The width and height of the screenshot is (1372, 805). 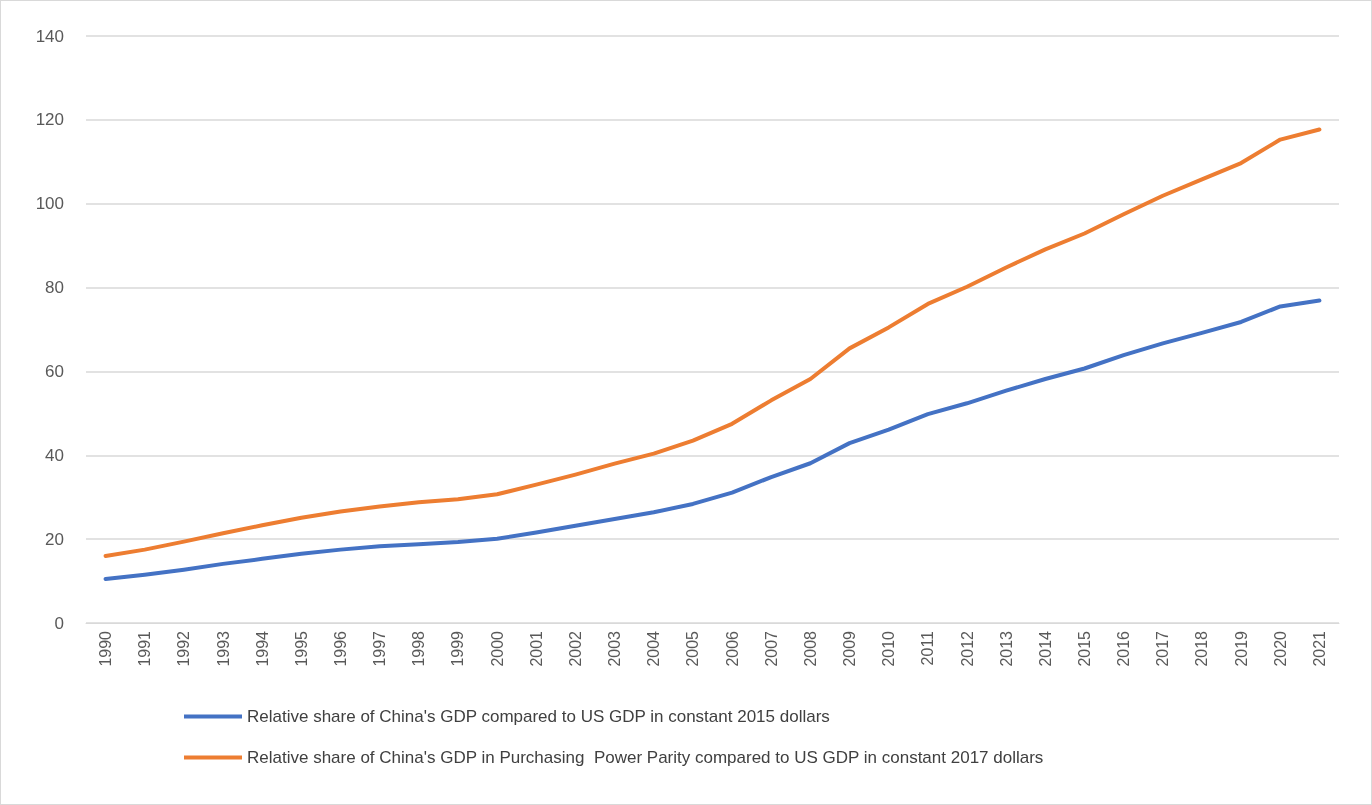 What do you see at coordinates (889, 648) in the screenshot?
I see `x-tick-label: 2010` at bounding box center [889, 648].